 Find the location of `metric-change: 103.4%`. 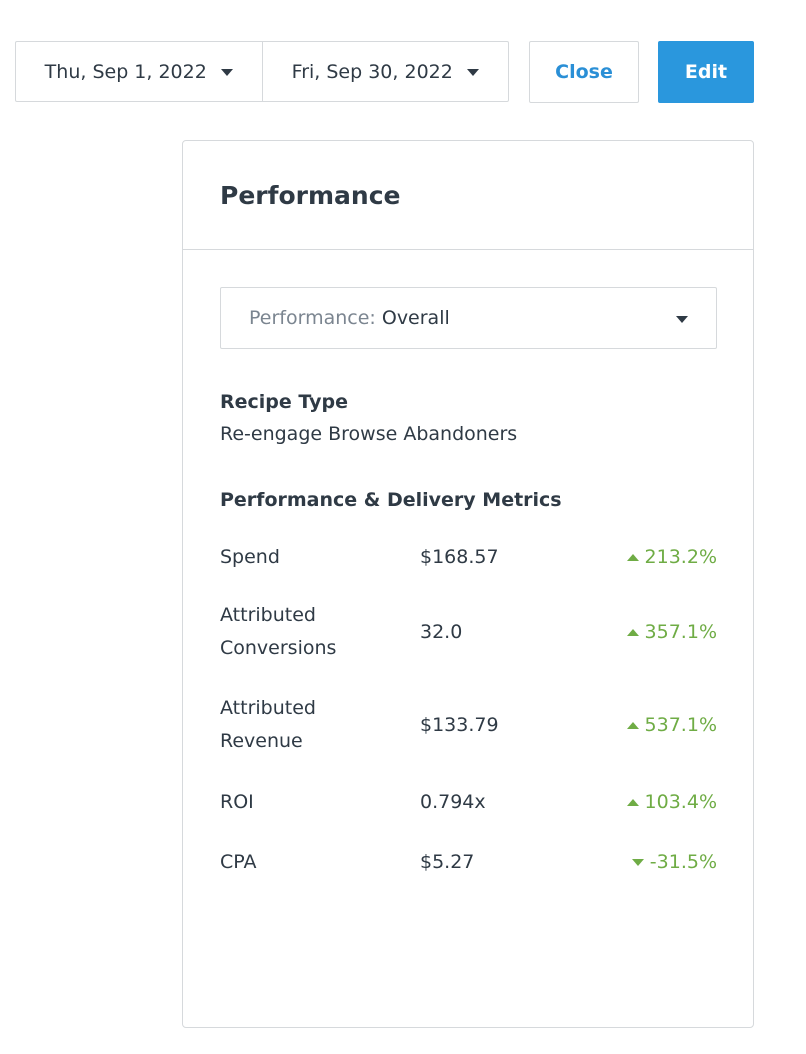

metric-change: 103.4% is located at coordinates (633, 802).